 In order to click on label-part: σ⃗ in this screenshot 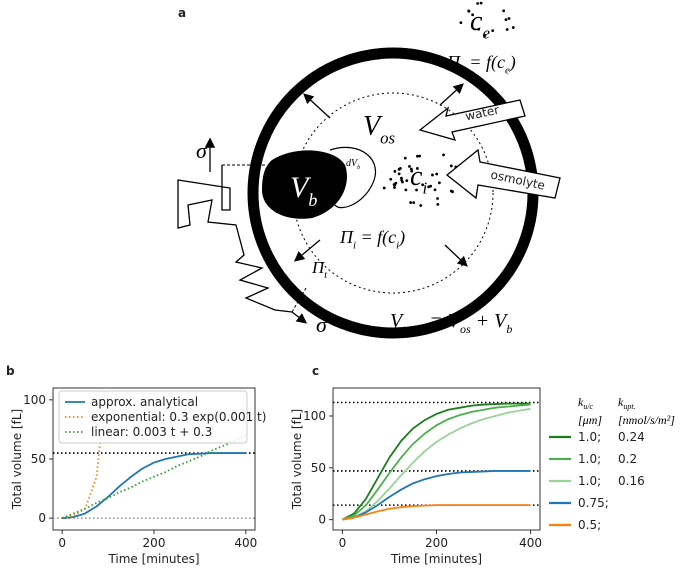, I will do `click(330, 324)`.